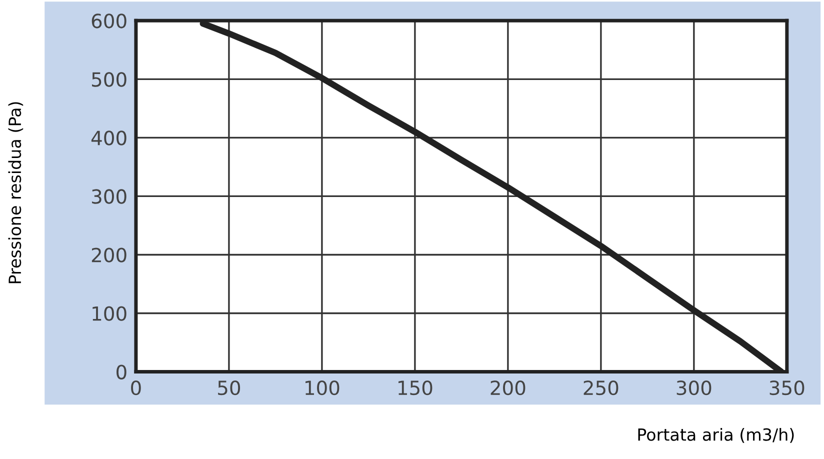 Image resolution: width=824 pixels, height=459 pixels. What do you see at coordinates (601, 388) in the screenshot?
I see `x-tick-label: 250` at bounding box center [601, 388].